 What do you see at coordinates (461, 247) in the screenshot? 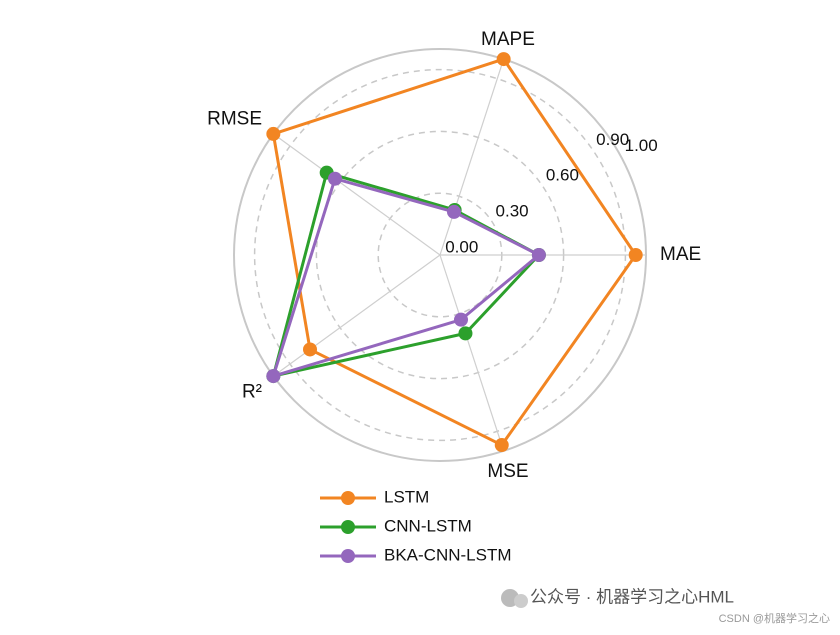
I see `radial-tick-label: 0.00` at bounding box center [461, 247].